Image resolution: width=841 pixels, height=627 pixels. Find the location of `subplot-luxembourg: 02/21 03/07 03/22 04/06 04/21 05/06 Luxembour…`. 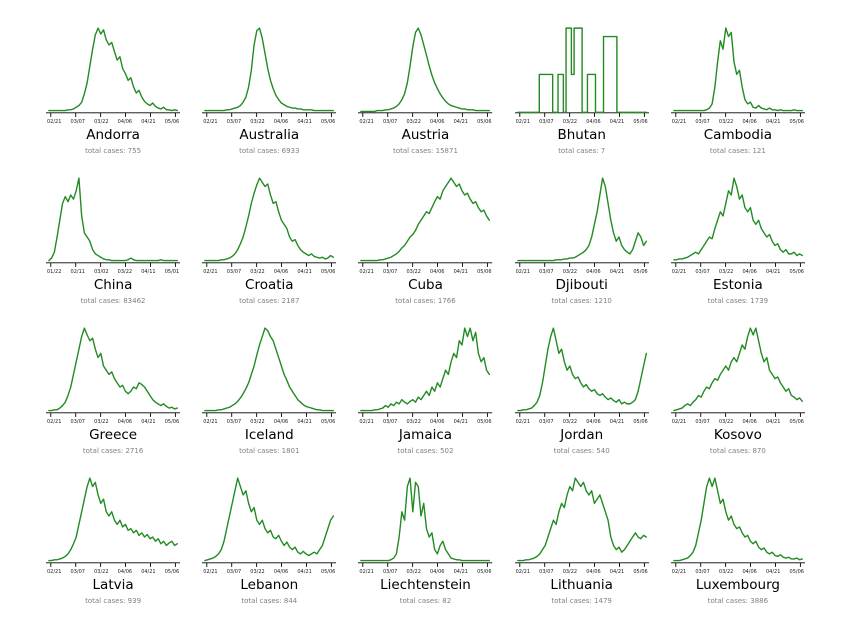

subplot-luxembourg: 02/21 03/07 03/22 04/06 04/21 05/06 Luxembour… is located at coordinates (738, 540).